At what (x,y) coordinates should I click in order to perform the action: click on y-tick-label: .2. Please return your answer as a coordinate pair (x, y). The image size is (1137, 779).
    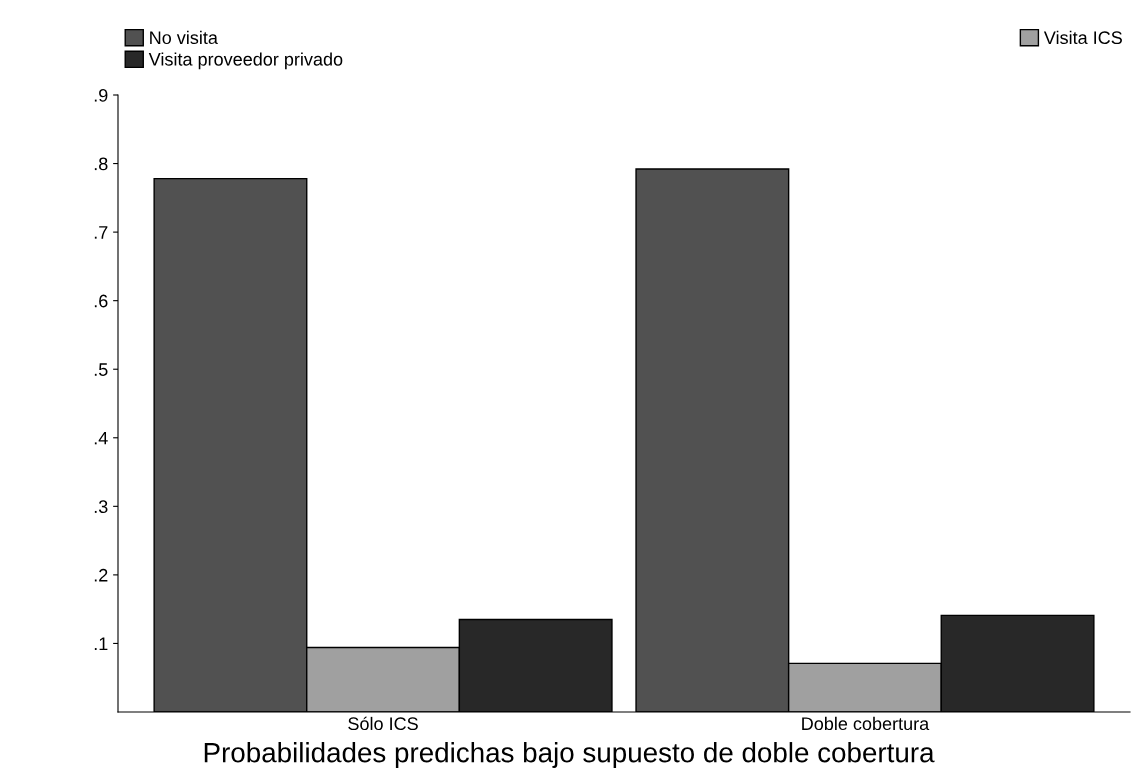
    Looking at the image, I should click on (101, 575).